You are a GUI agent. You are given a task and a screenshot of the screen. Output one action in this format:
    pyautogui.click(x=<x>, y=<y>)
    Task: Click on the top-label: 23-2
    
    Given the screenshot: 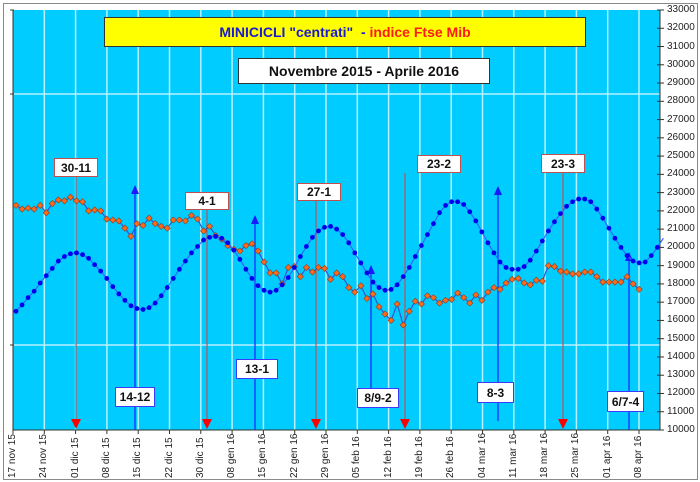 What is the action you would take?
    pyautogui.click(x=439, y=164)
    